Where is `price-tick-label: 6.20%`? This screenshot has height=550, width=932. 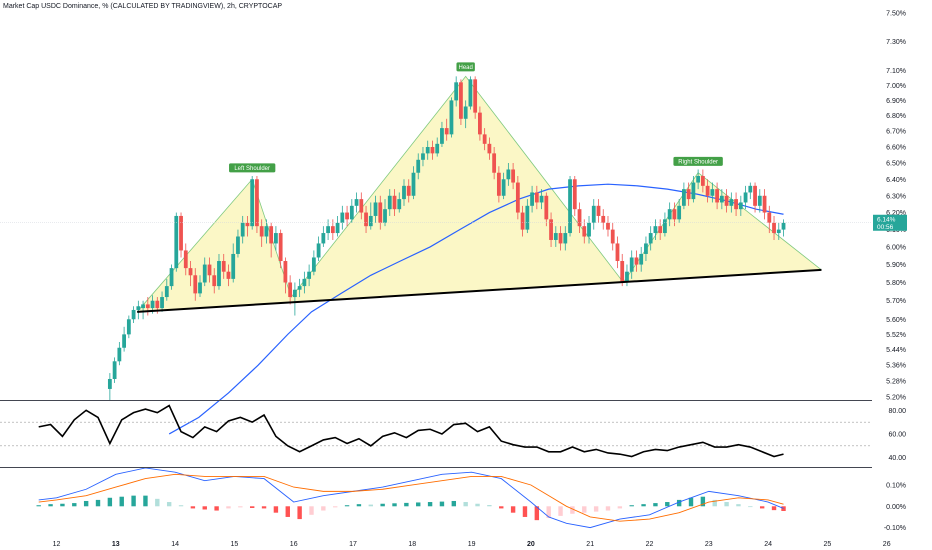
price-tick-label: 6.20% is located at coordinates (896, 213).